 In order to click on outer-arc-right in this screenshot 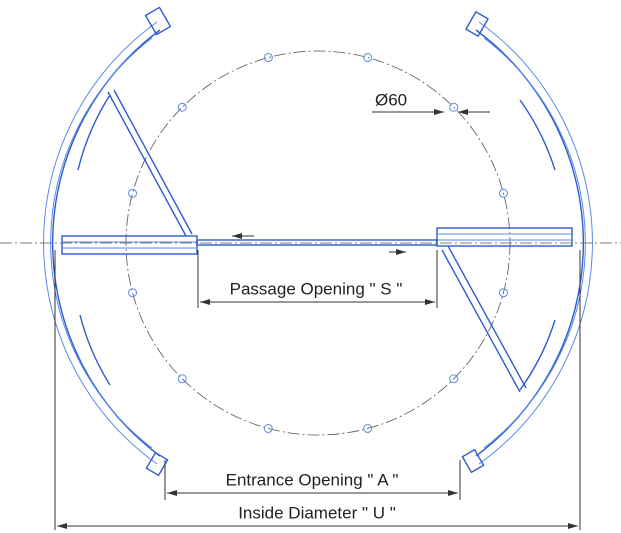, I will do `click(534, 243)`.